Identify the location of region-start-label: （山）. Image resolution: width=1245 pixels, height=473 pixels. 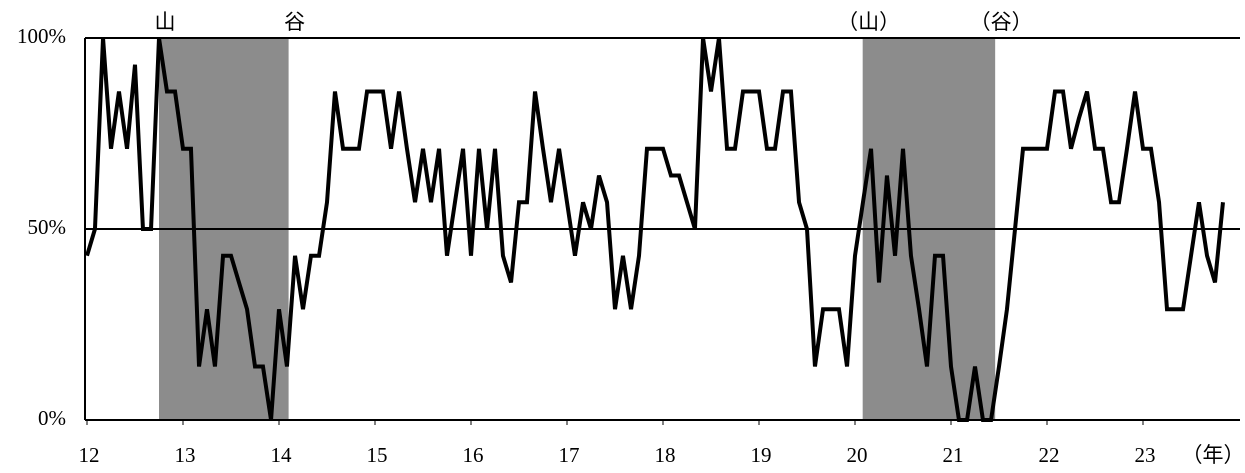
(868, 22).